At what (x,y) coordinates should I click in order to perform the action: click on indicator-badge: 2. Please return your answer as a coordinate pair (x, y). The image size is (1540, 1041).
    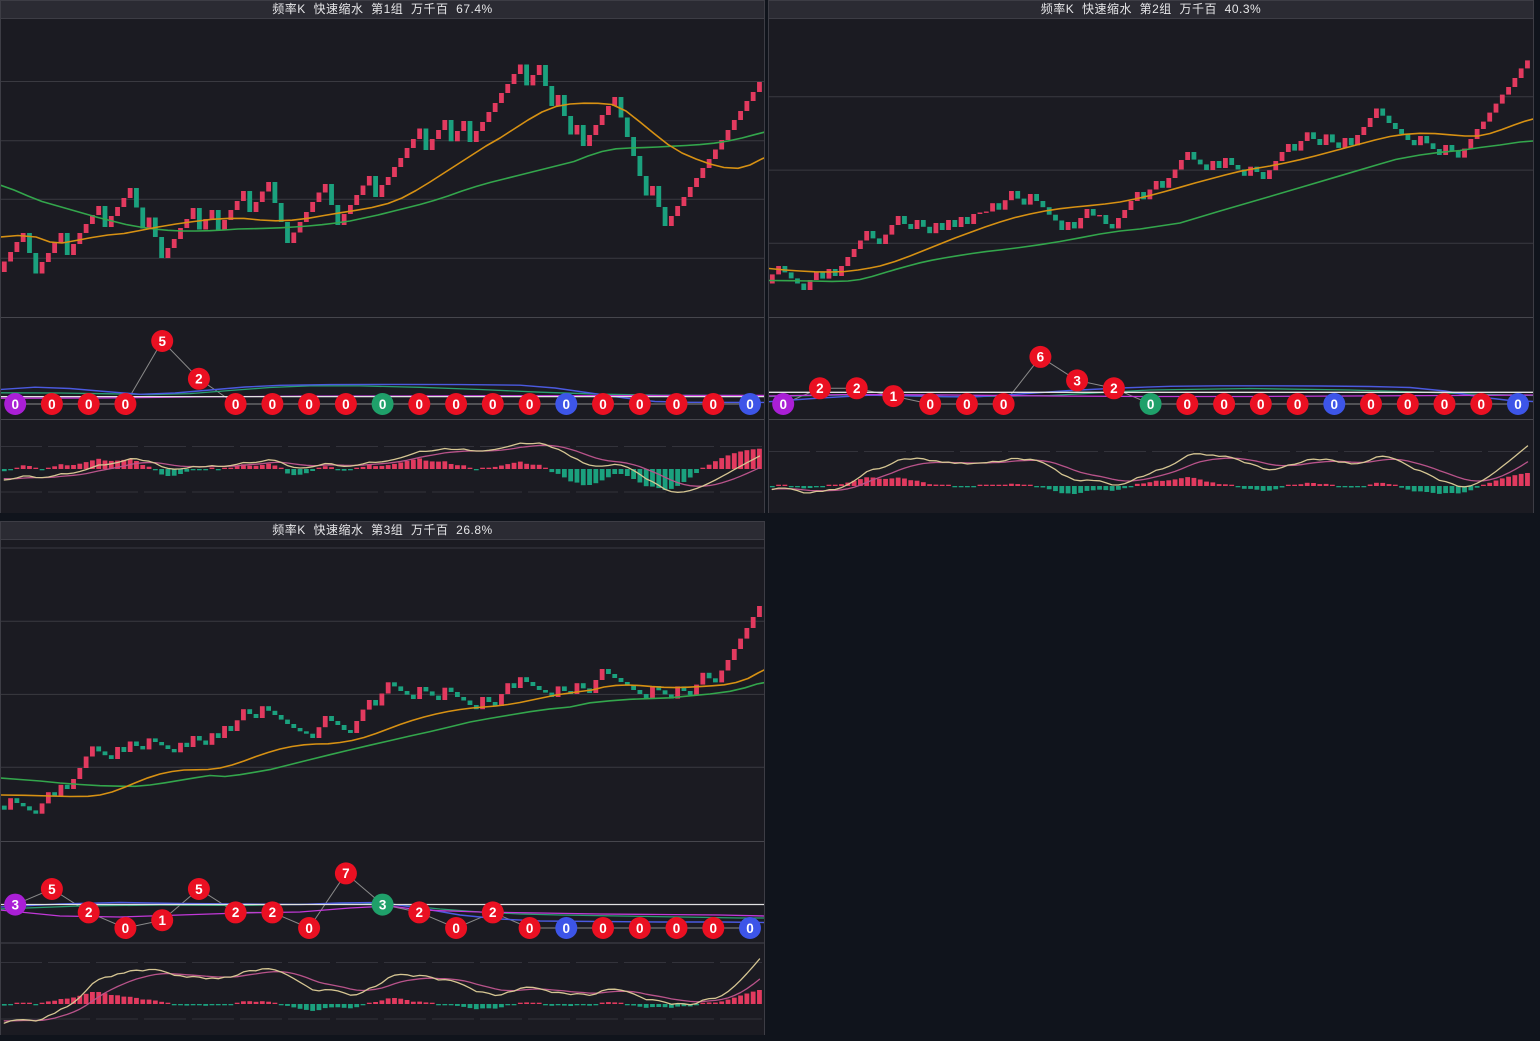
    Looking at the image, I should click on (1113, 388).